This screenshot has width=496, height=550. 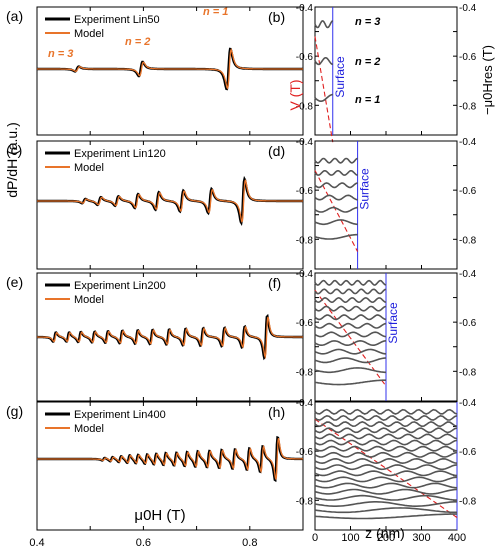 I want to click on panel-label: (f), so click(x=274, y=283).